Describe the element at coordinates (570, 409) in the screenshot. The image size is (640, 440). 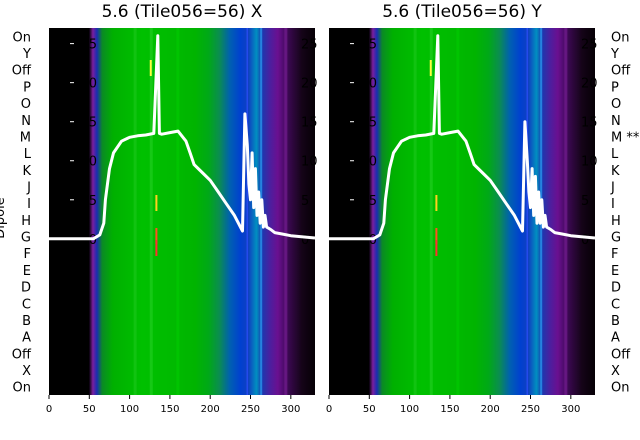
I see `x-tick-label: 300` at that location.